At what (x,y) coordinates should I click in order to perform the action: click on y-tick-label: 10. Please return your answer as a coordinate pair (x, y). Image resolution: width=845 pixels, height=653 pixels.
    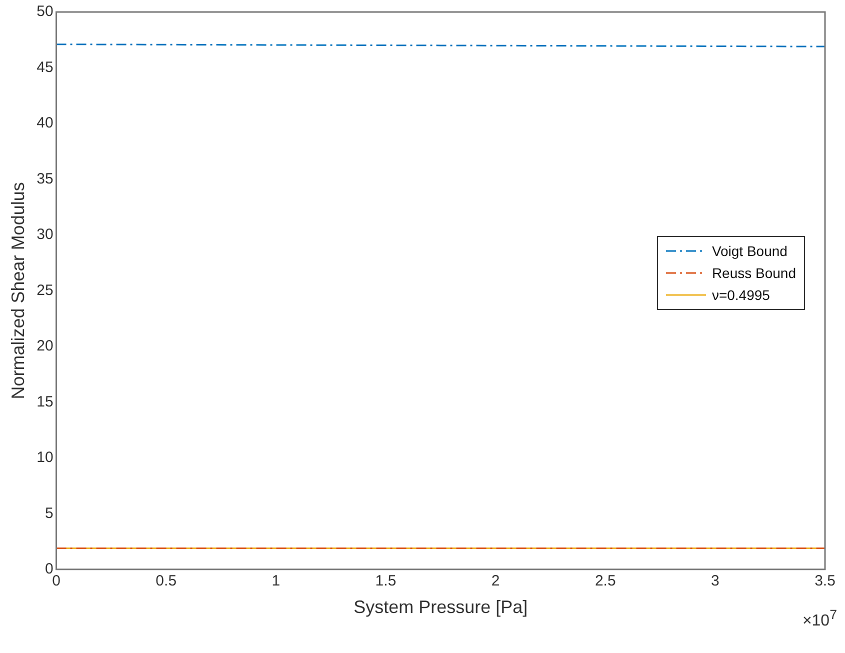
    Looking at the image, I should click on (45, 457).